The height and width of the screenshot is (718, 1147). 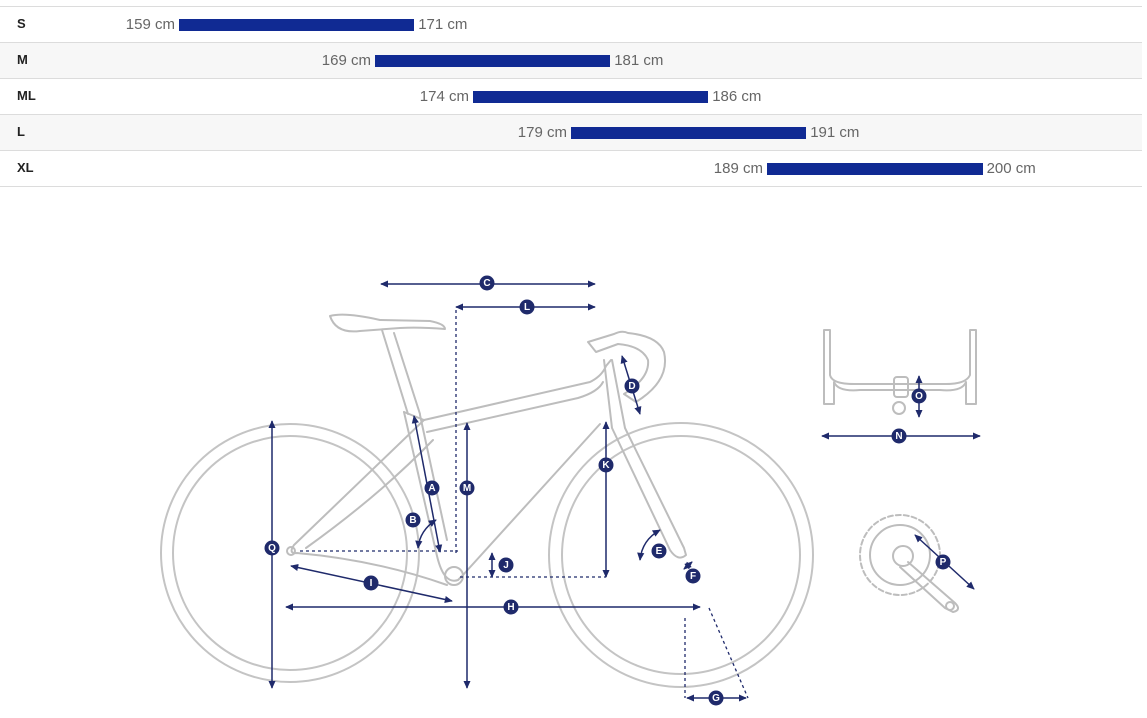 I want to click on measurement-badge-b: B, so click(x=413, y=520).